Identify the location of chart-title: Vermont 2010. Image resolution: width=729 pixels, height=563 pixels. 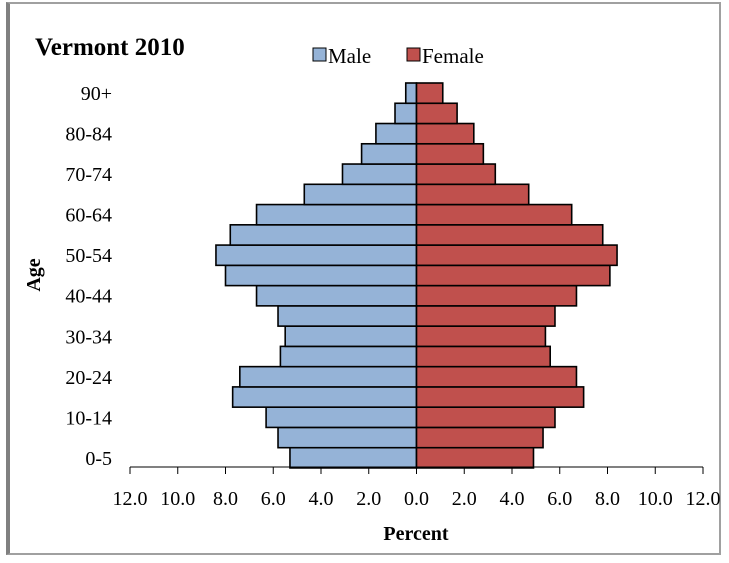
(110, 47).